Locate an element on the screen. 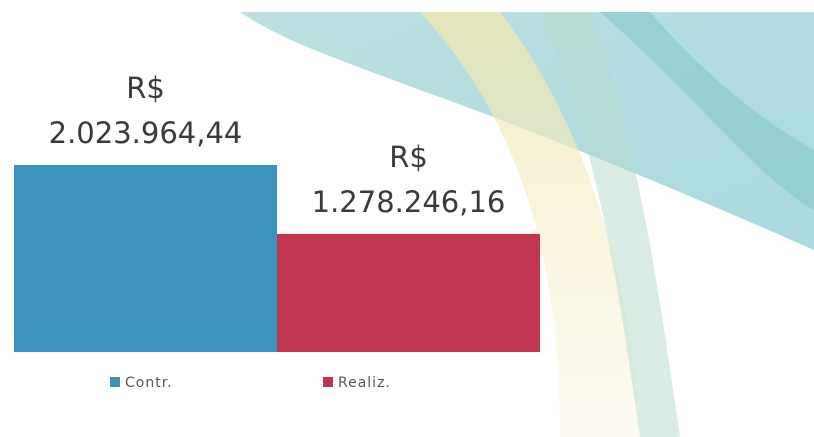 The image size is (814, 437). legend-label: Realiz. is located at coordinates (364, 383).